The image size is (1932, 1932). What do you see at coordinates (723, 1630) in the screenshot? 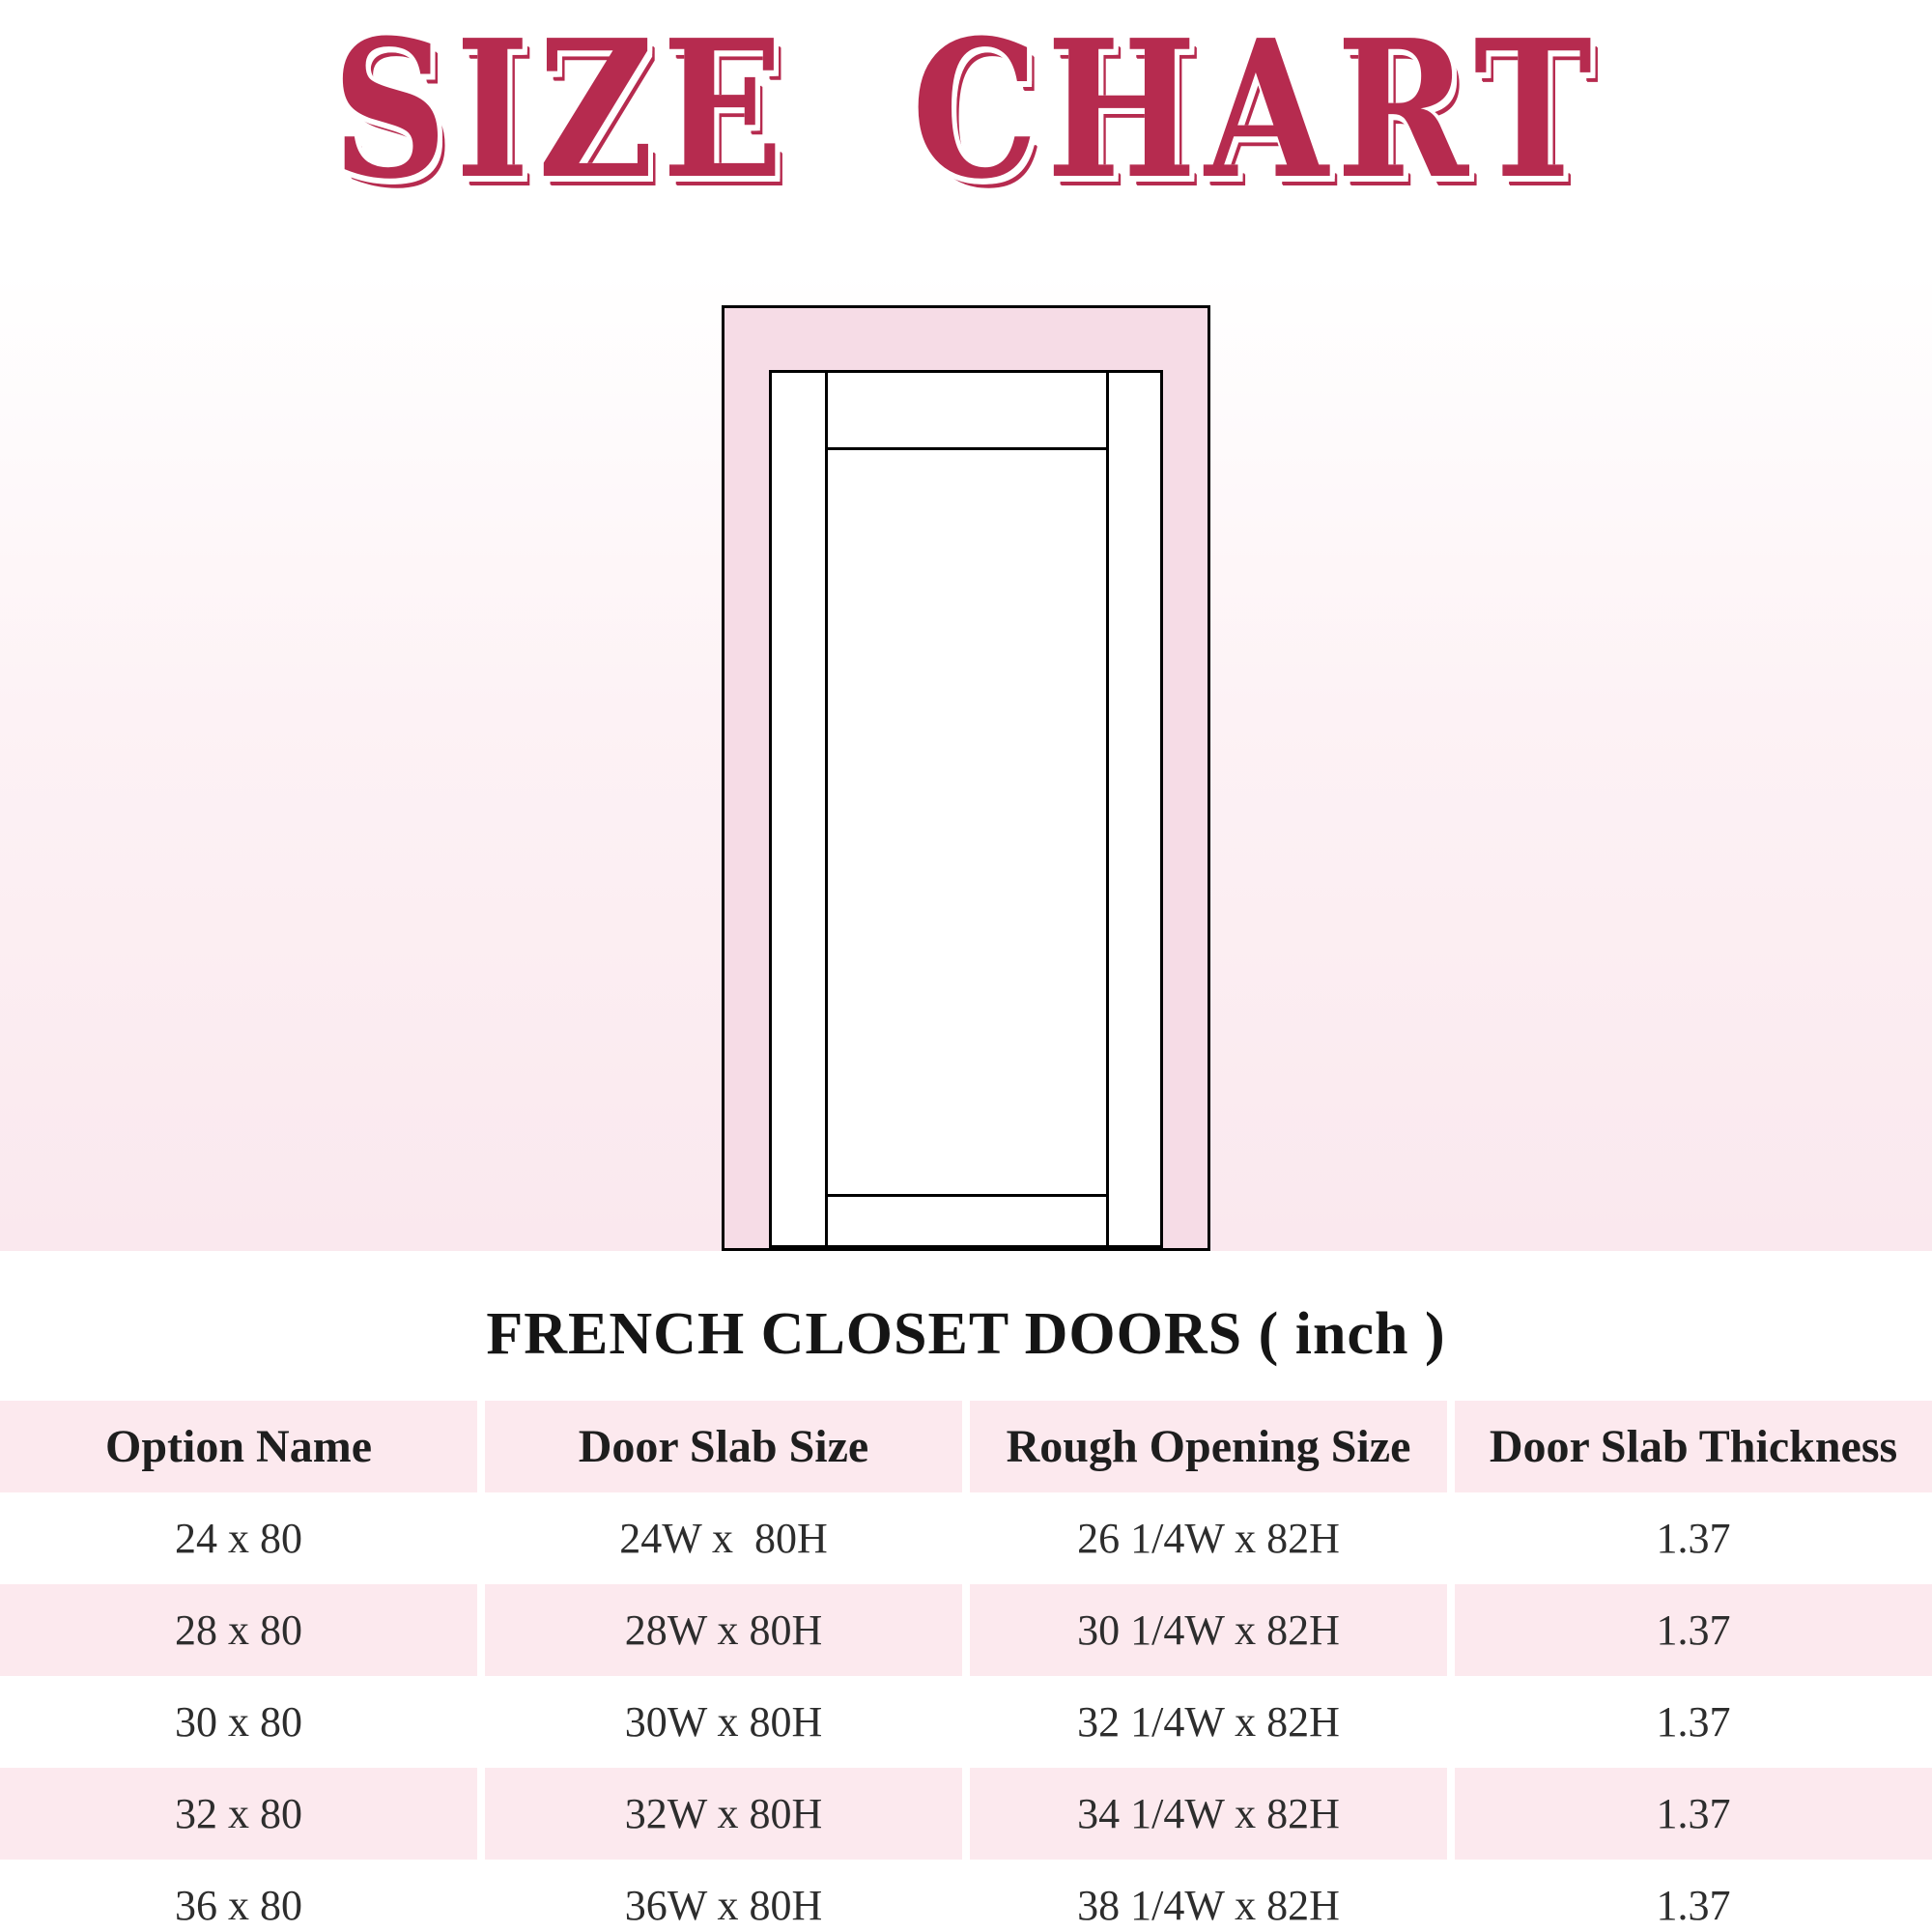
I see `table-cell-slab: 28W x 80H` at bounding box center [723, 1630].